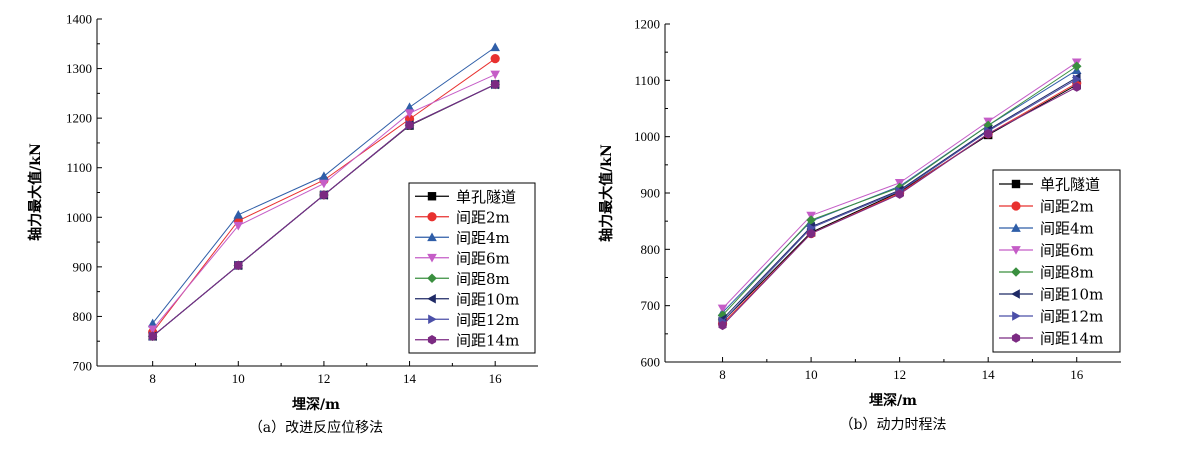 This screenshot has width=1185, height=451. I want to click on legend-item: 间距8m, so click(1046, 273).